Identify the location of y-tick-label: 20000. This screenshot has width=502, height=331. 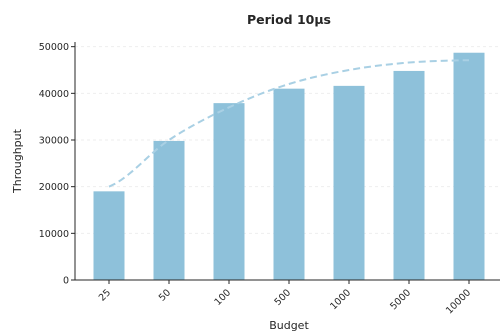
(54, 187).